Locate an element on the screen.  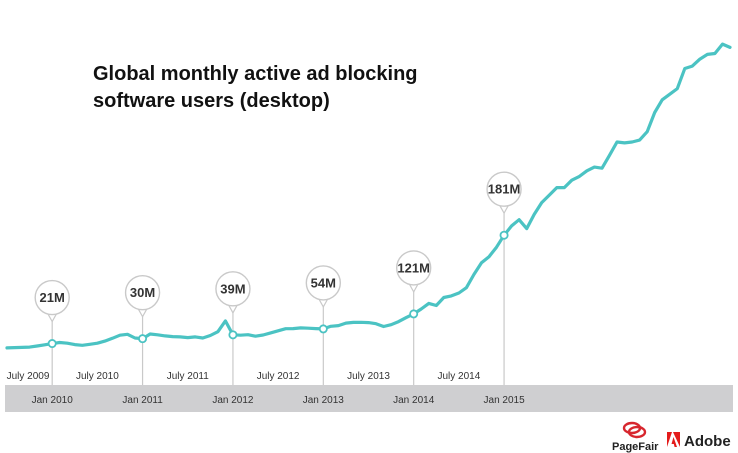
callout-value-label: 30M is located at coordinates (142, 292).